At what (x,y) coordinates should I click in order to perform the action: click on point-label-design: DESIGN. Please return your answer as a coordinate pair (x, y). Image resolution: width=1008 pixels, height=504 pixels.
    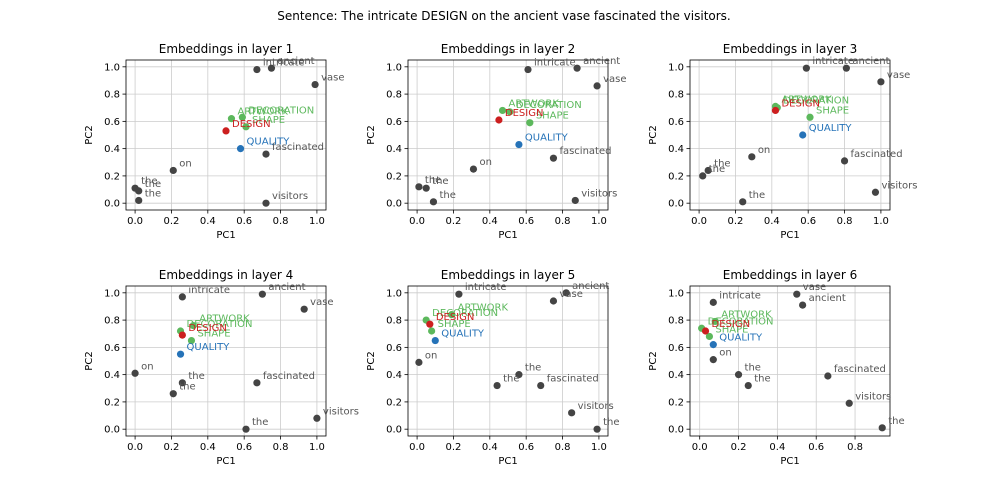
    Looking at the image, I should click on (731, 324).